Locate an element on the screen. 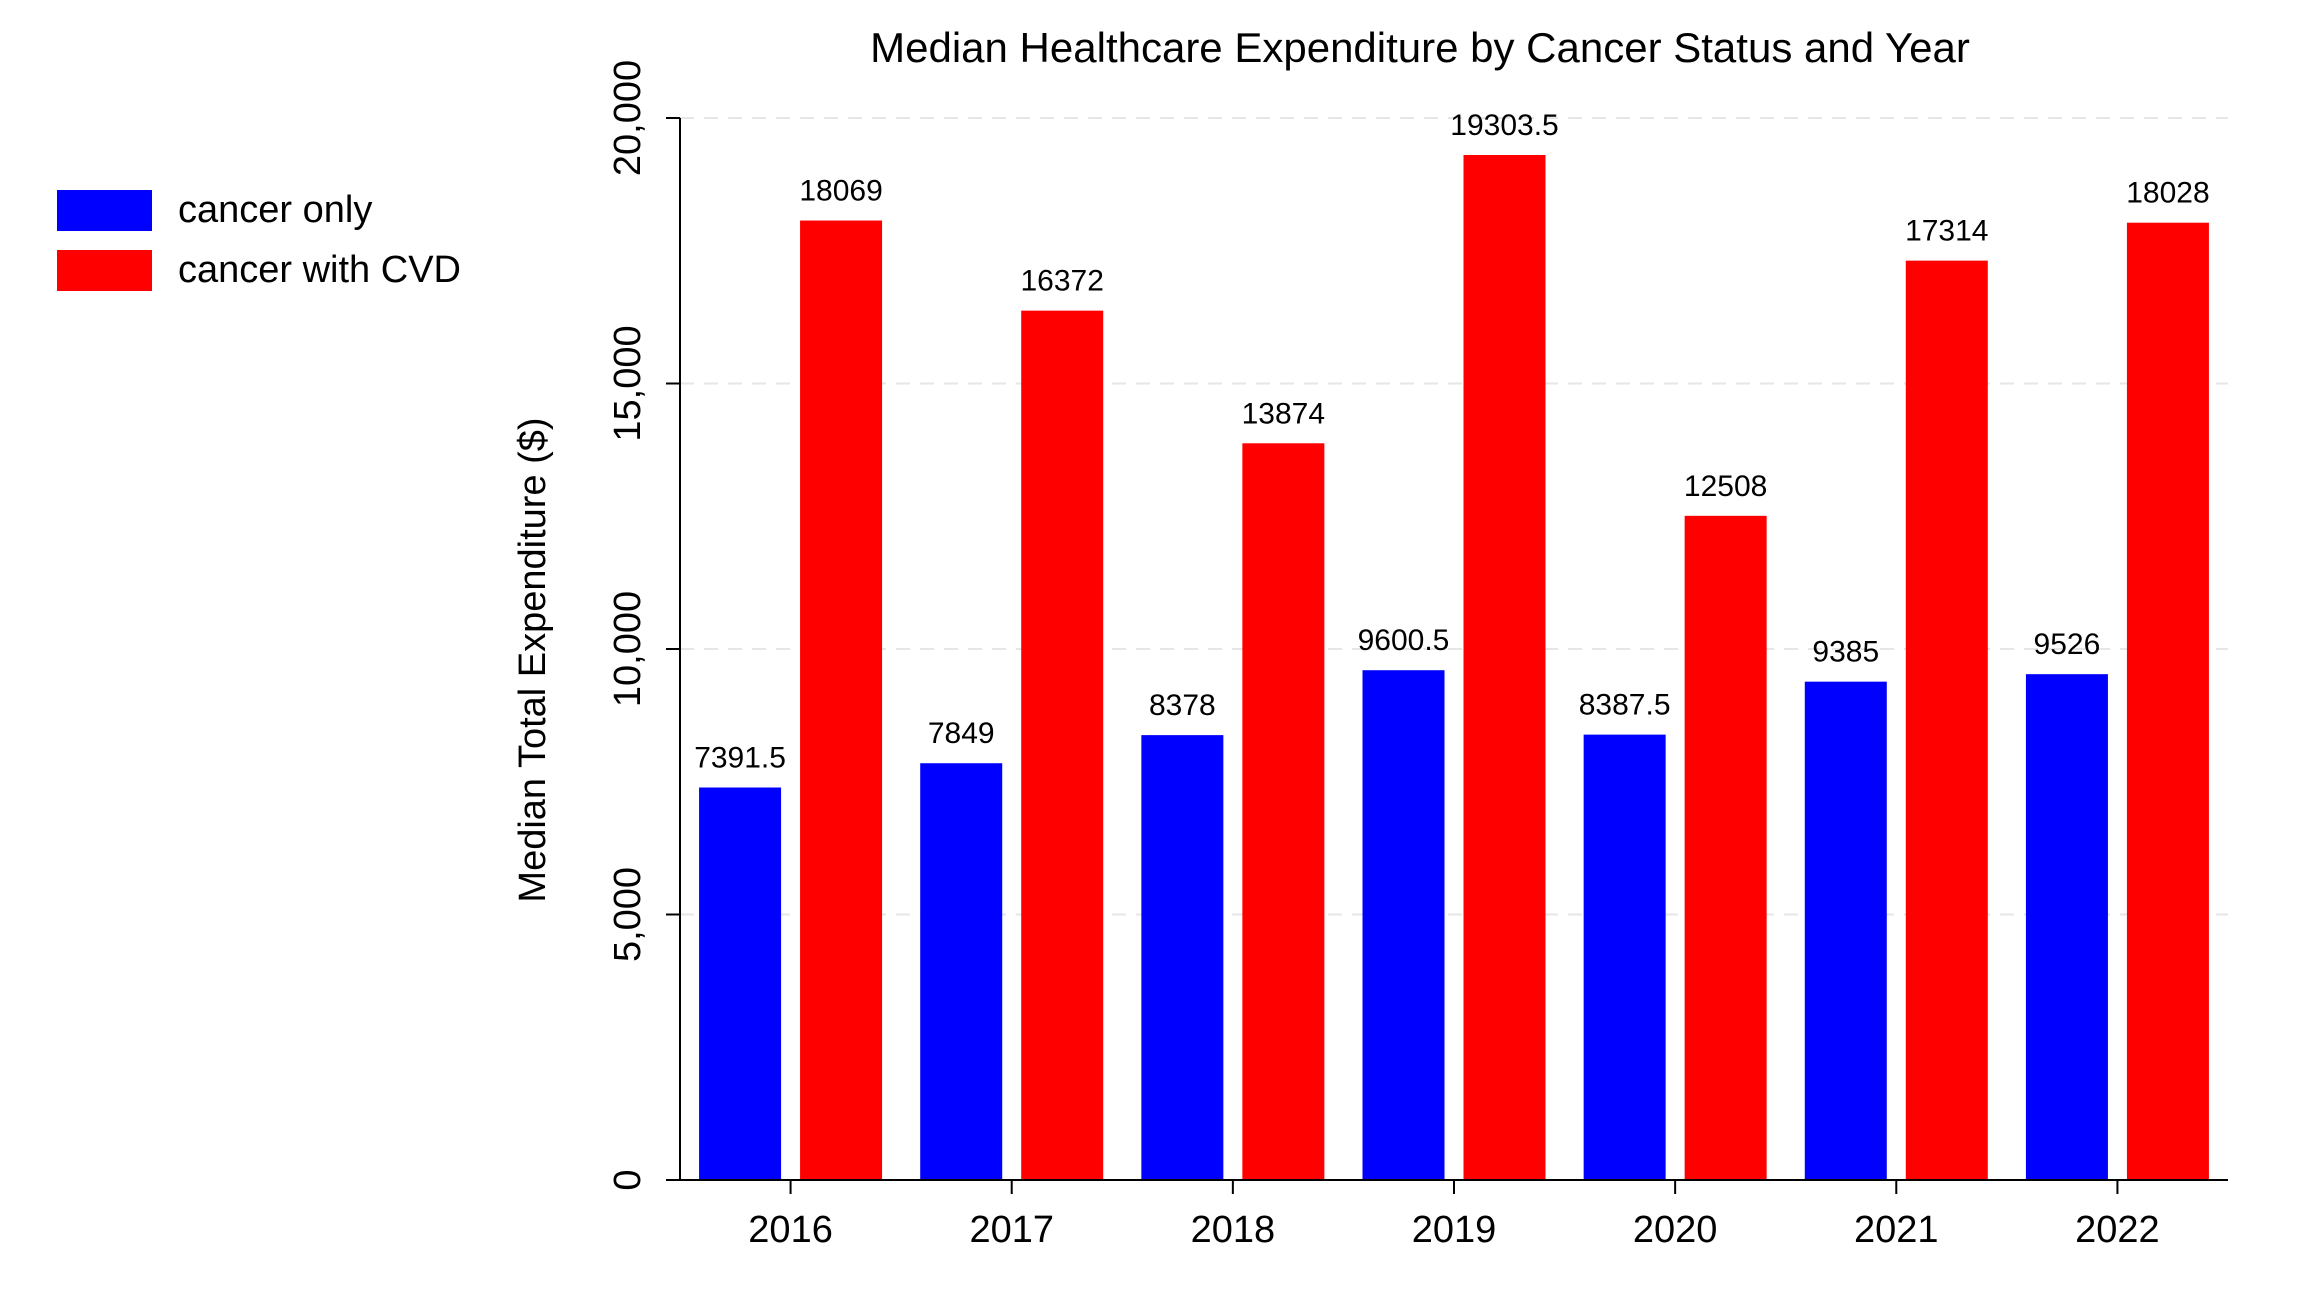 The image size is (2298, 1292). data-label: 13874 is located at coordinates (1283, 413).